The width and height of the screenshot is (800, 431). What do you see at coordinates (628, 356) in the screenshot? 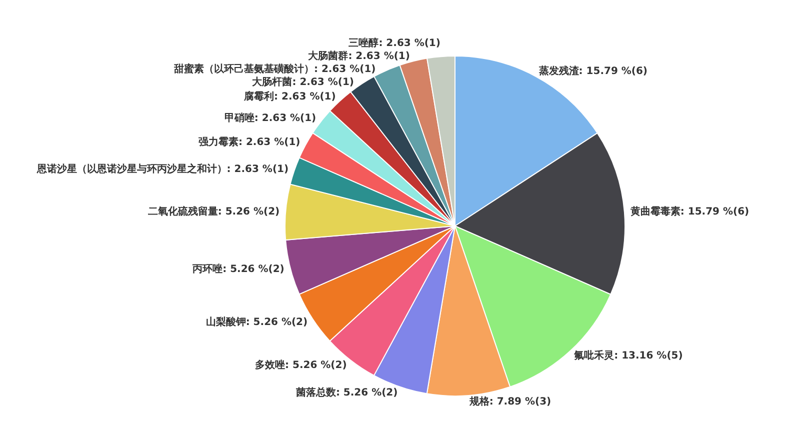
I see `slice-label: 氟吡禾灵: 13.16 %(5)` at bounding box center [628, 356].